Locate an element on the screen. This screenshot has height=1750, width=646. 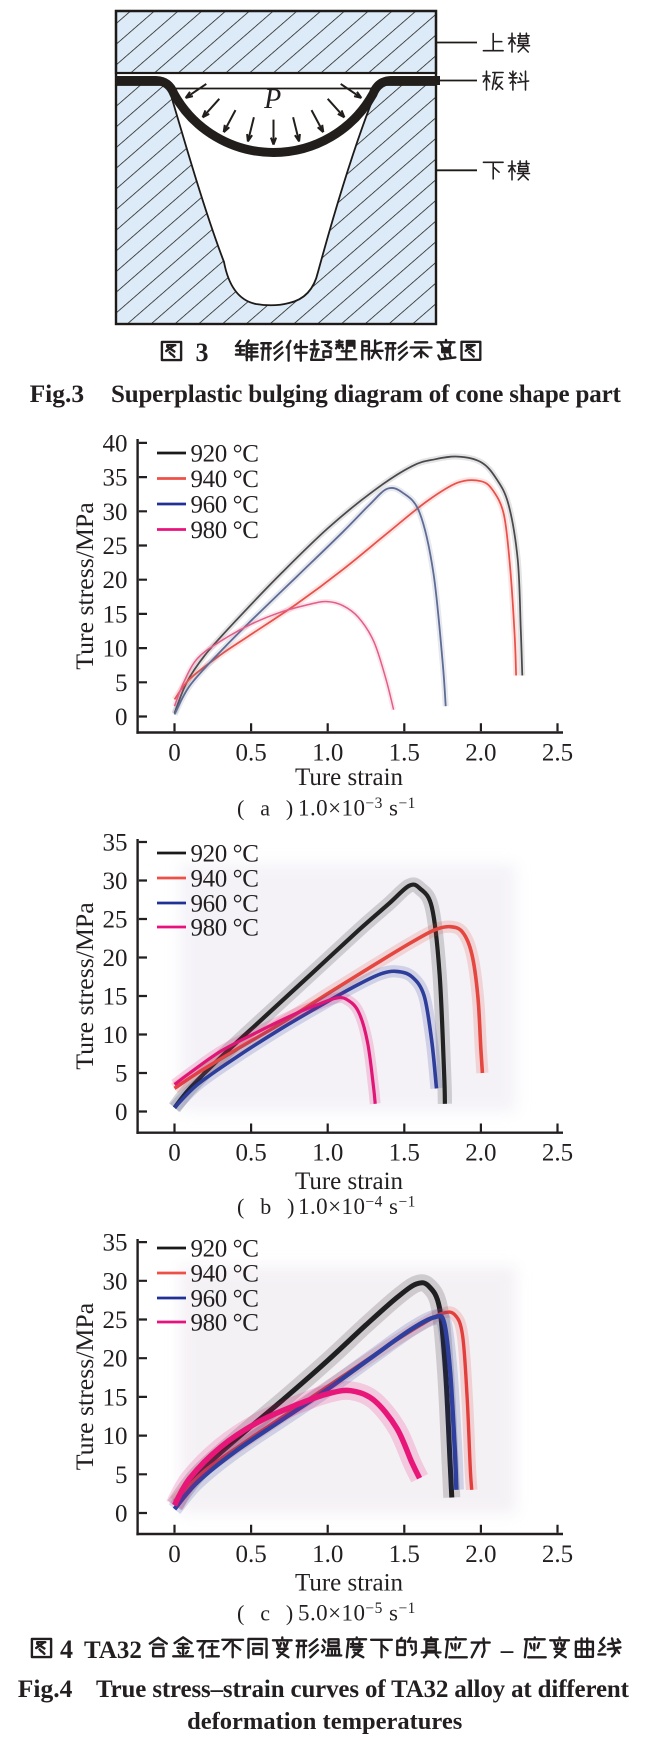
svg-text: ( b ) is located at coordinates (268, 1206).